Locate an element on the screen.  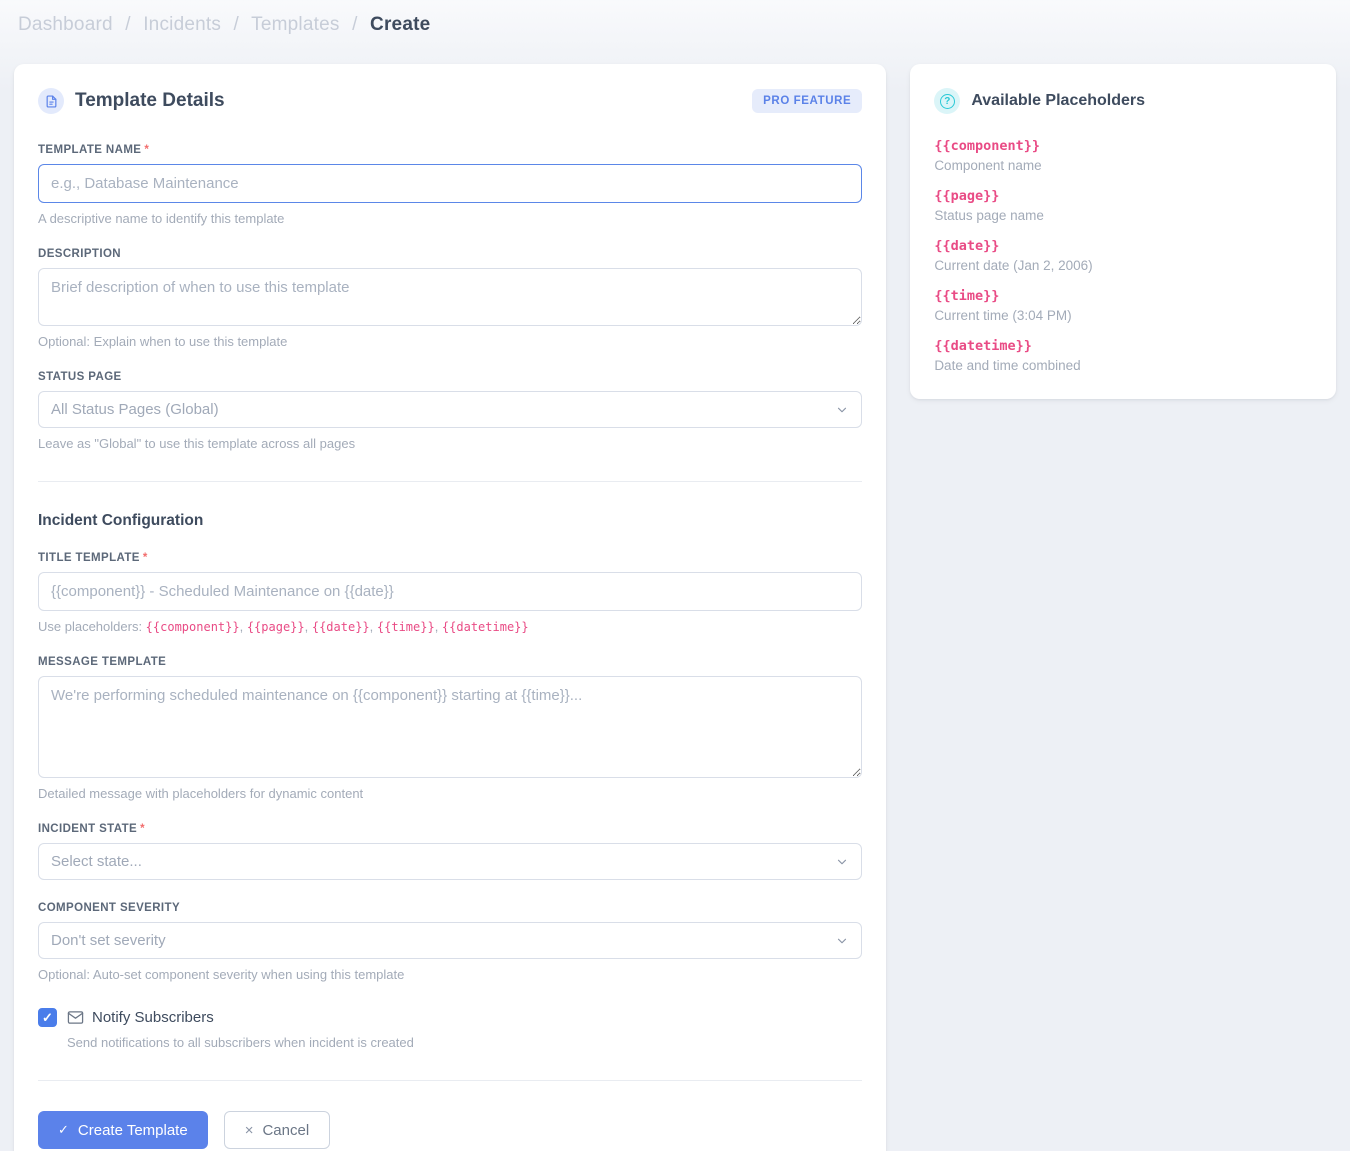
breadcrumb-current: Create is located at coordinates (400, 24).